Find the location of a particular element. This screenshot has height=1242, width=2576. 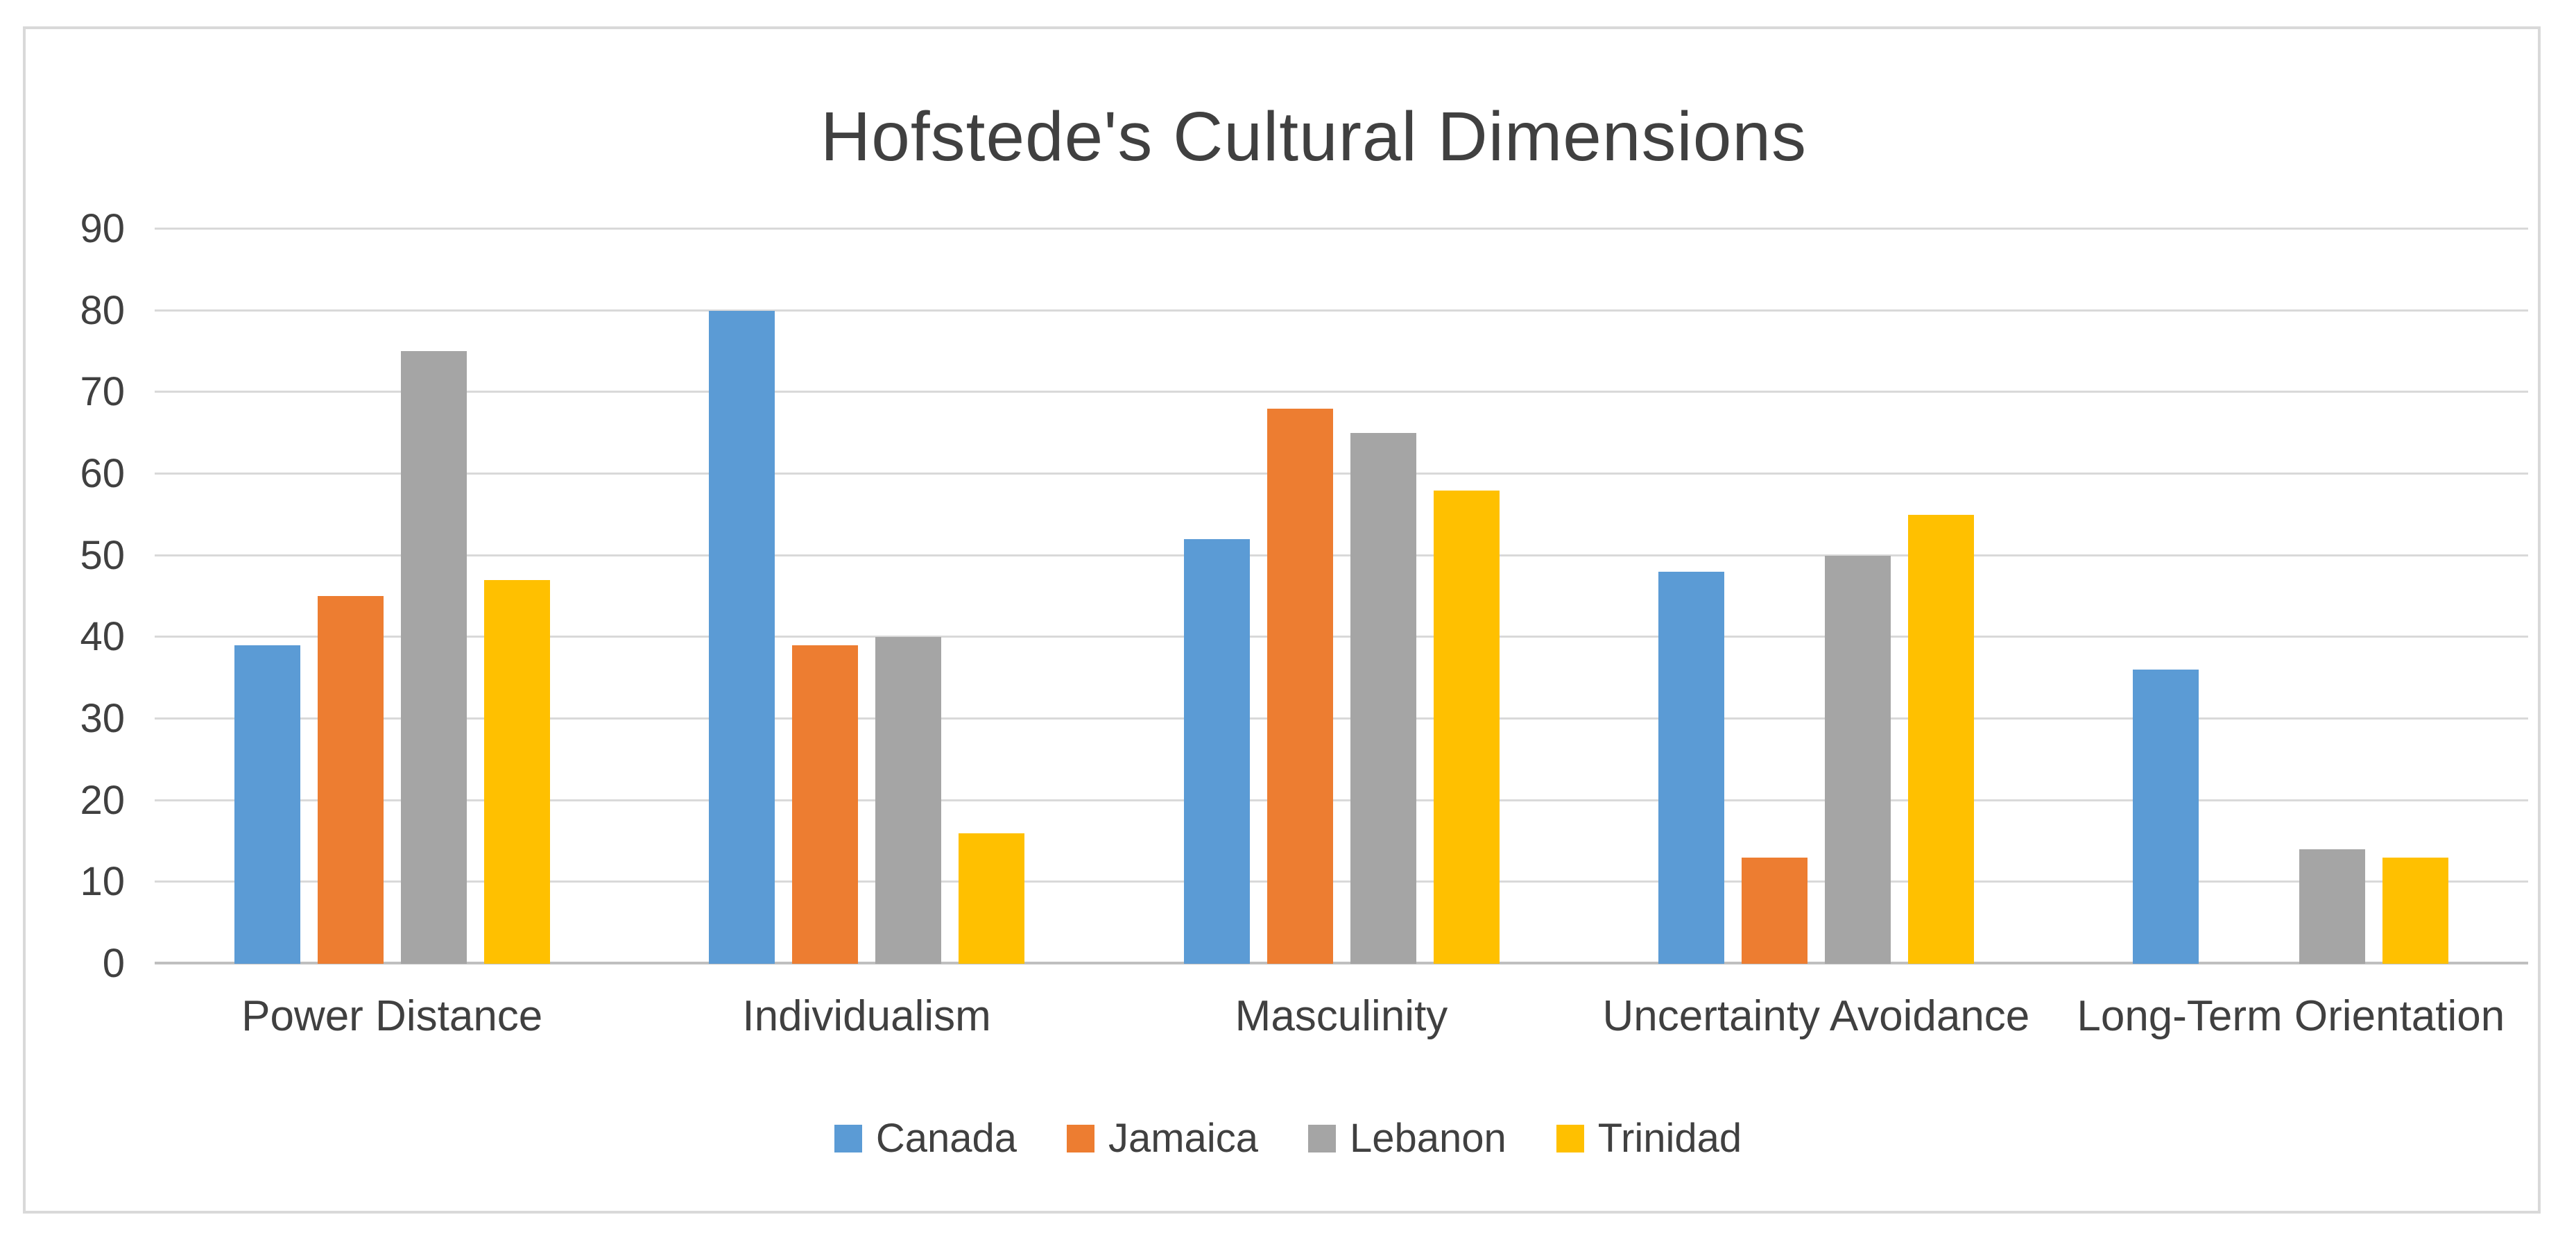

x-axis-category-label: Long-Term Orientation is located at coordinates (2291, 1016).